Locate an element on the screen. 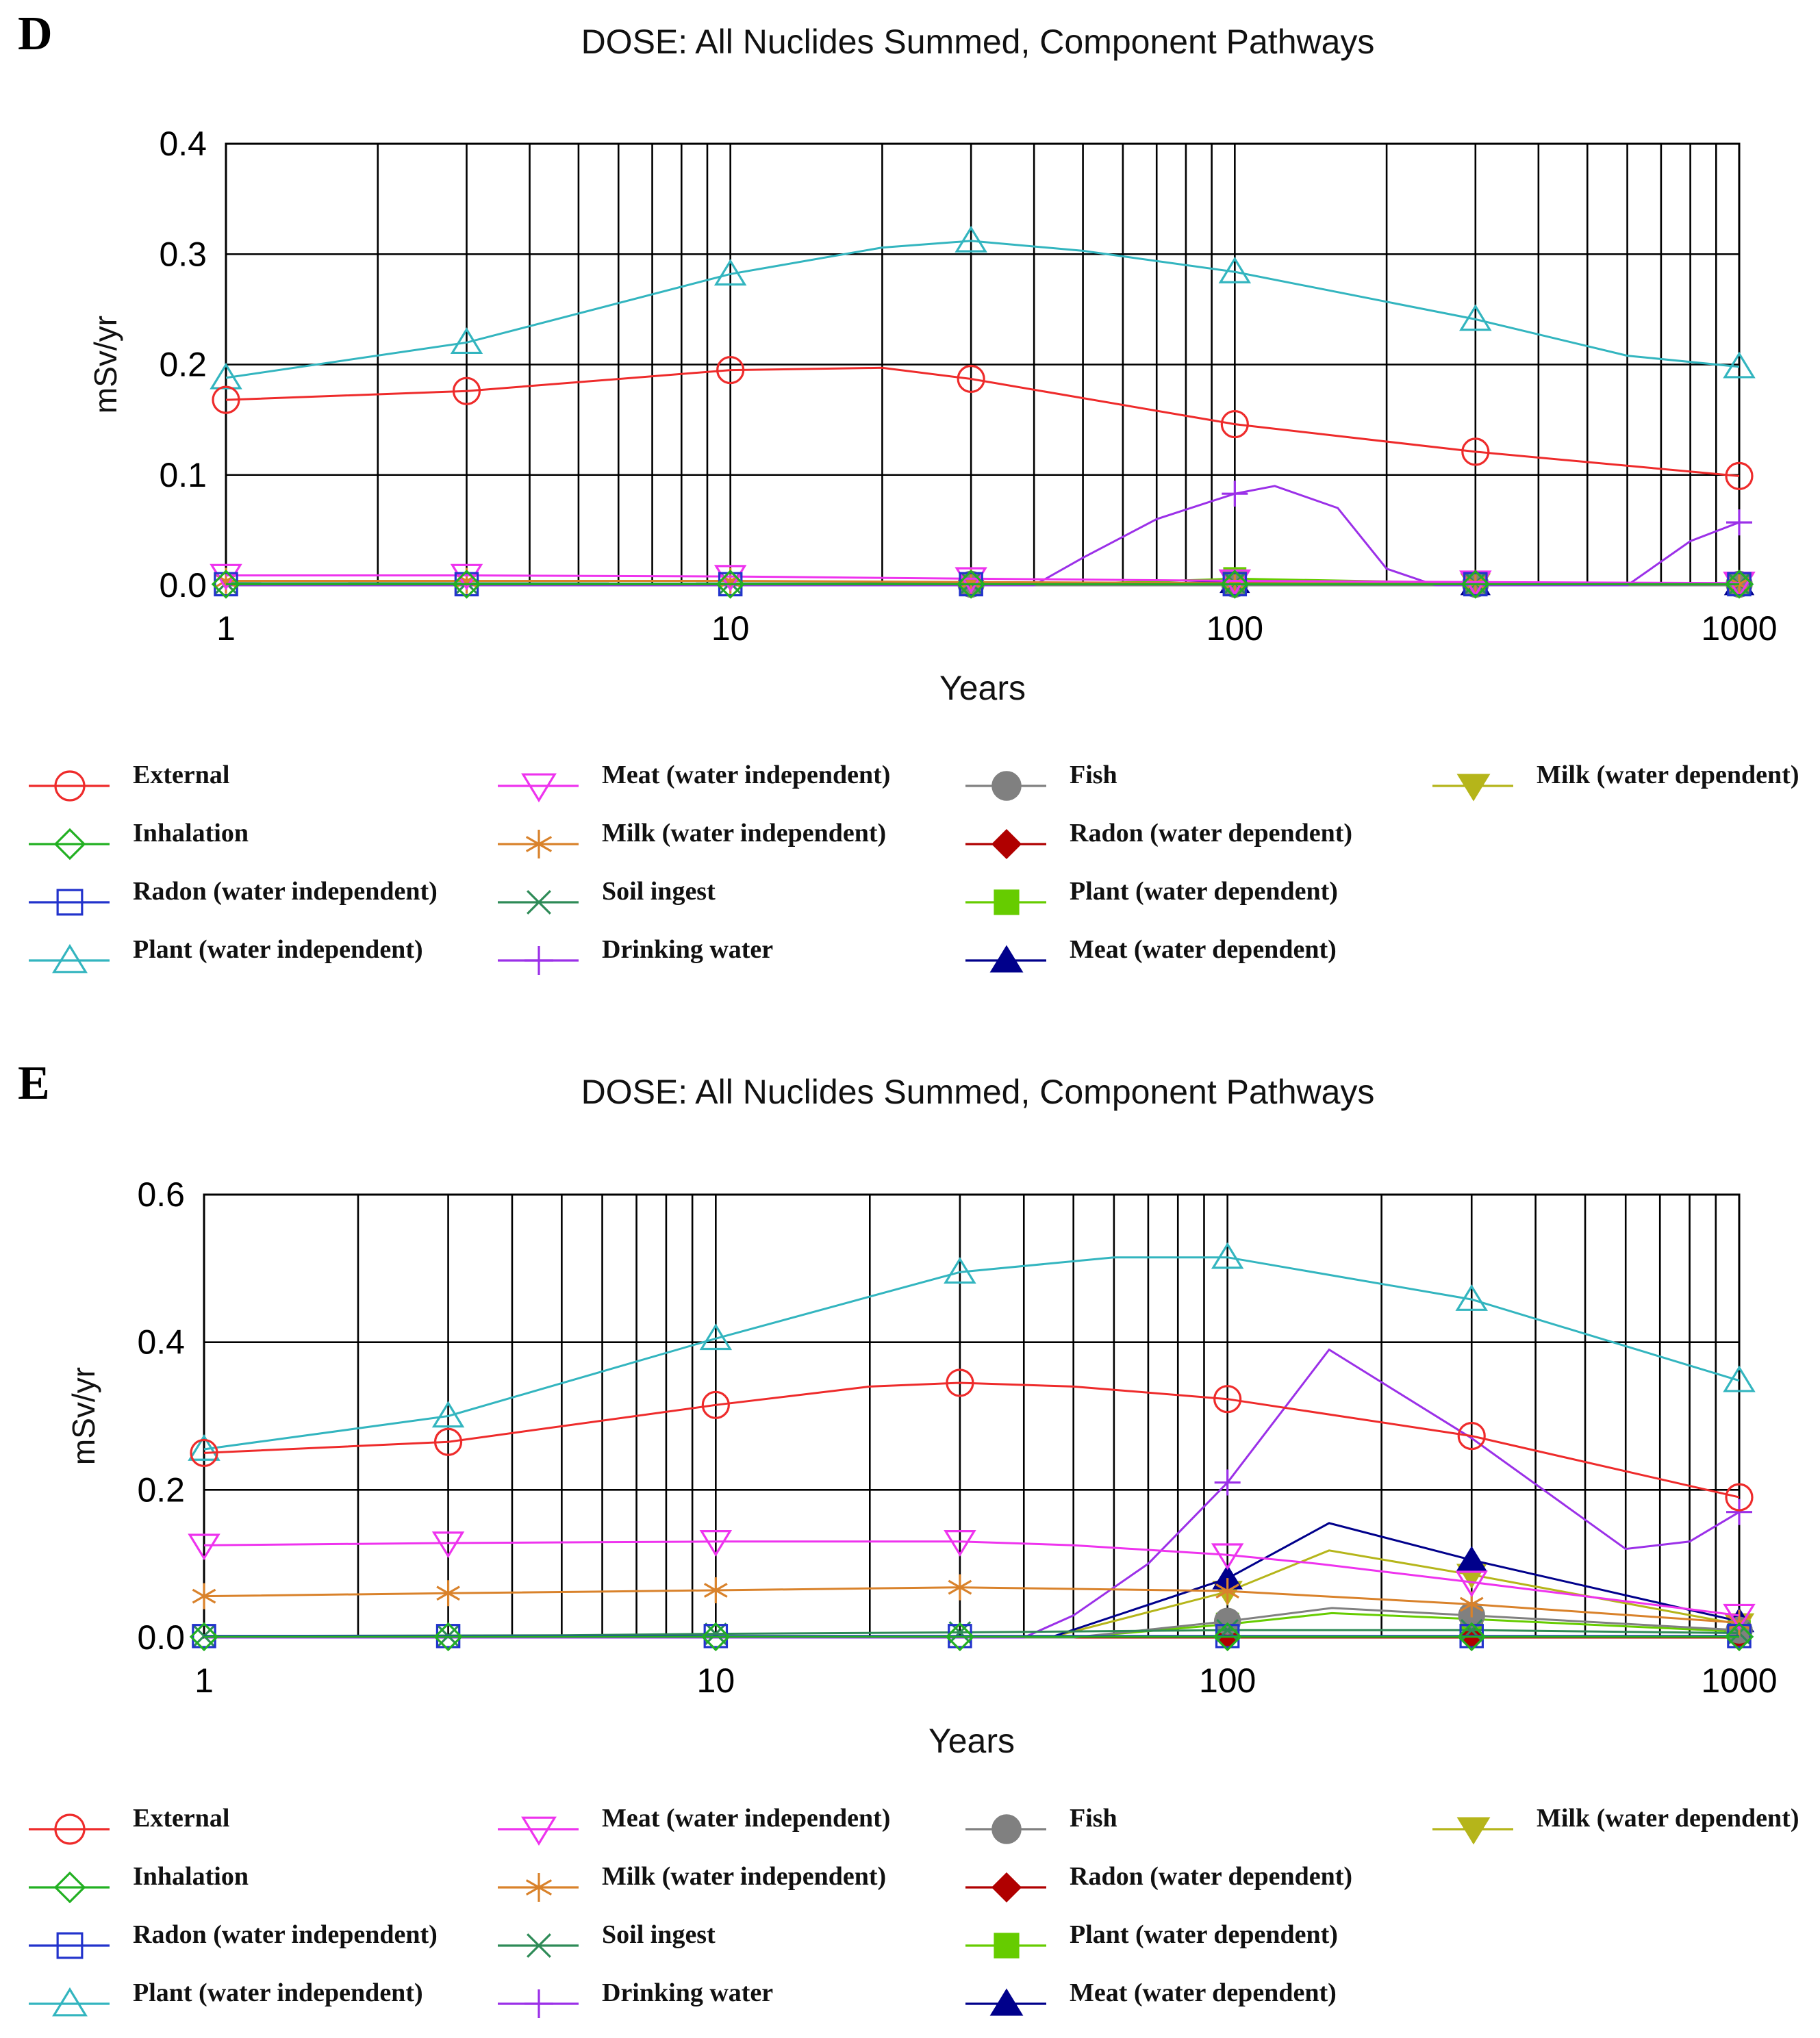 The height and width of the screenshot is (2038, 1820). legend-label: Radon (water independent) is located at coordinates (285, 1934).